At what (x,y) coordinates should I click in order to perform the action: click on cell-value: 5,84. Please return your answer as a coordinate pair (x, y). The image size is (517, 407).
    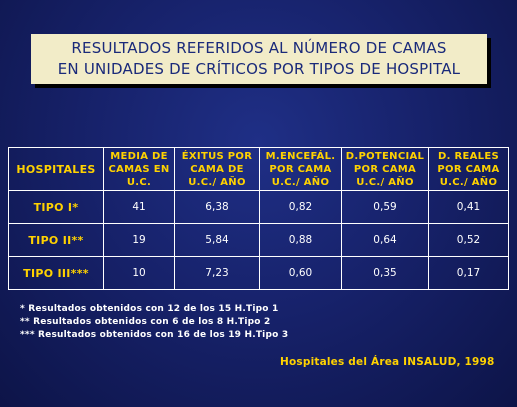
    Looking at the image, I should click on (217, 240).